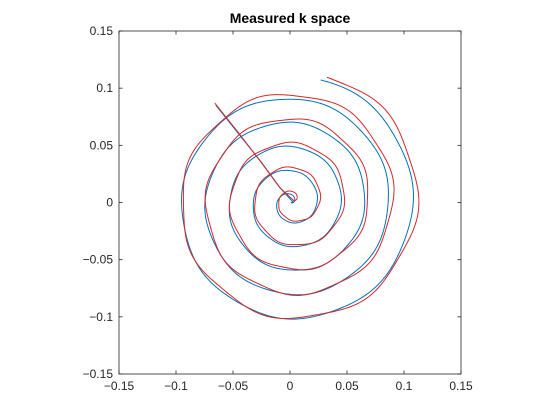  I want to click on x-tick-label: 0, so click(290, 386).